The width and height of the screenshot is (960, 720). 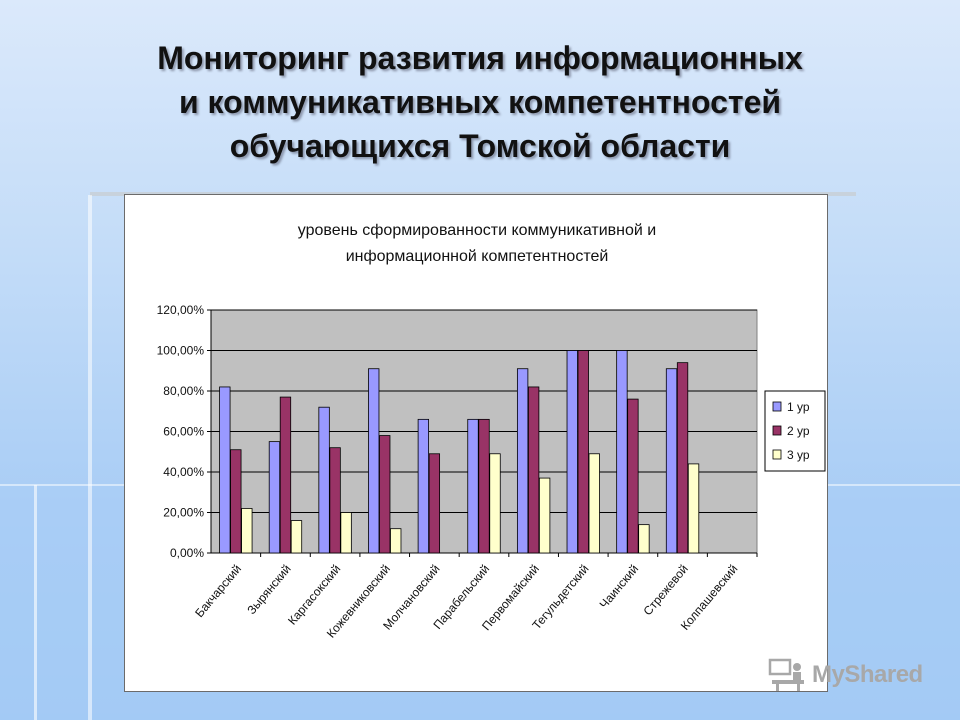 I want to click on slide-title-line-3: обучающихся Томской области, so click(x=480, y=146).